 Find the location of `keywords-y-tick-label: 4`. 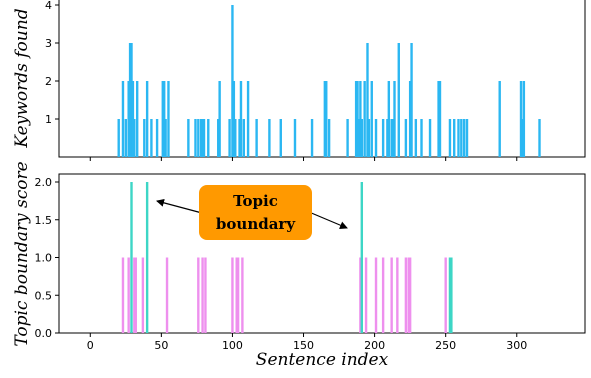

keywords-y-tick-label: 4 is located at coordinates (48, 6).